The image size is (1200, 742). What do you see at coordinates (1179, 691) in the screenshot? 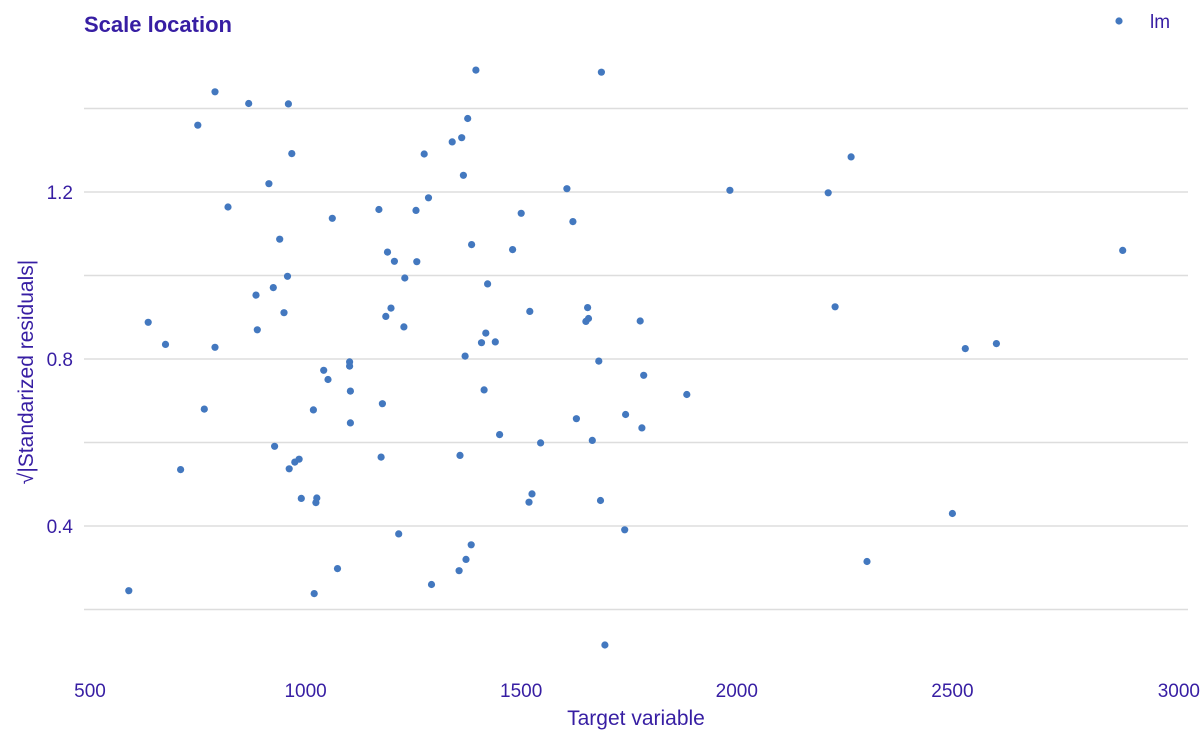
I see `x-tick-label: 3000` at bounding box center [1179, 691].